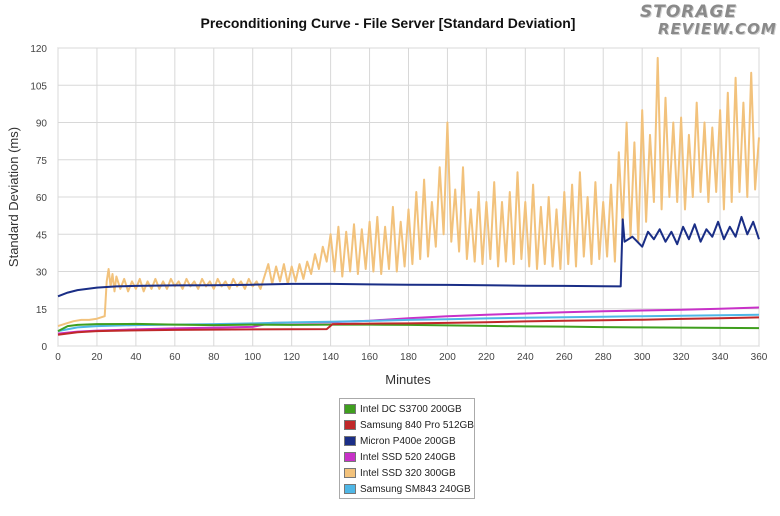 The width and height of the screenshot is (780, 516). I want to click on storagereview-logo: STORAGE REVIEW.COM, so click(708, 23).